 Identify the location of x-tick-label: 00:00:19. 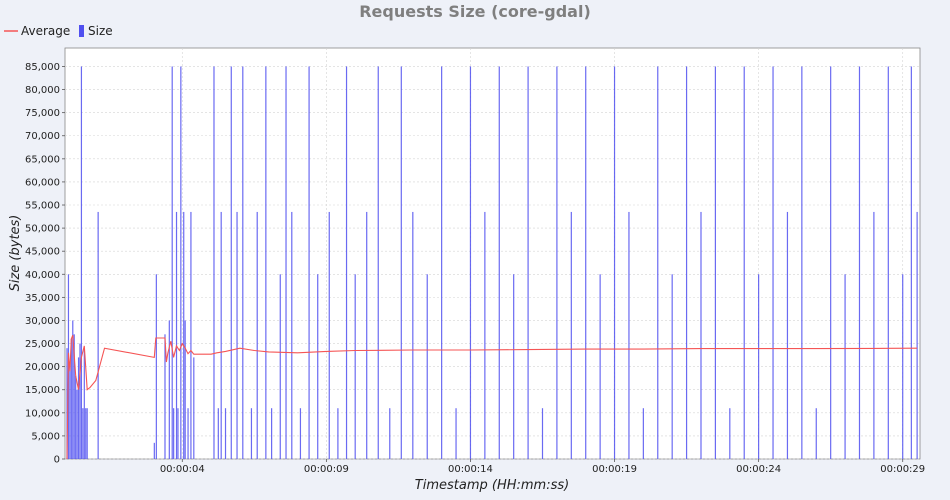
(614, 469).